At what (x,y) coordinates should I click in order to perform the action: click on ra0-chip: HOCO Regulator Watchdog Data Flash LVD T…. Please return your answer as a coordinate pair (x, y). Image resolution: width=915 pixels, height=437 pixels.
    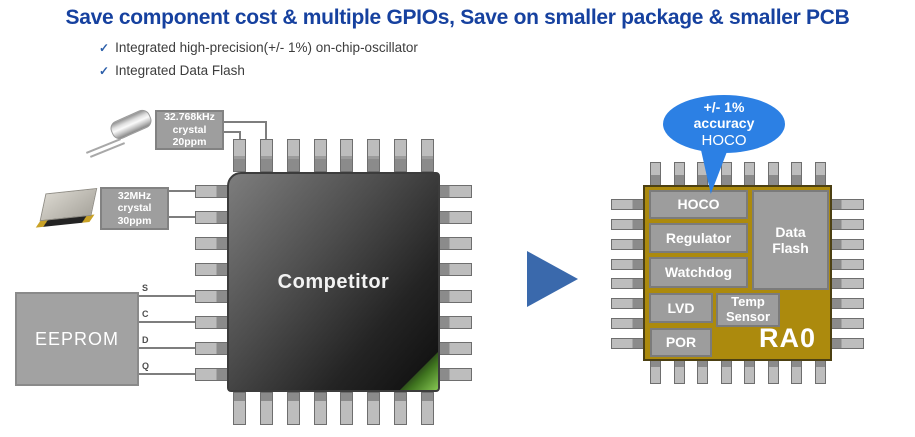
    Looking at the image, I should click on (737, 273).